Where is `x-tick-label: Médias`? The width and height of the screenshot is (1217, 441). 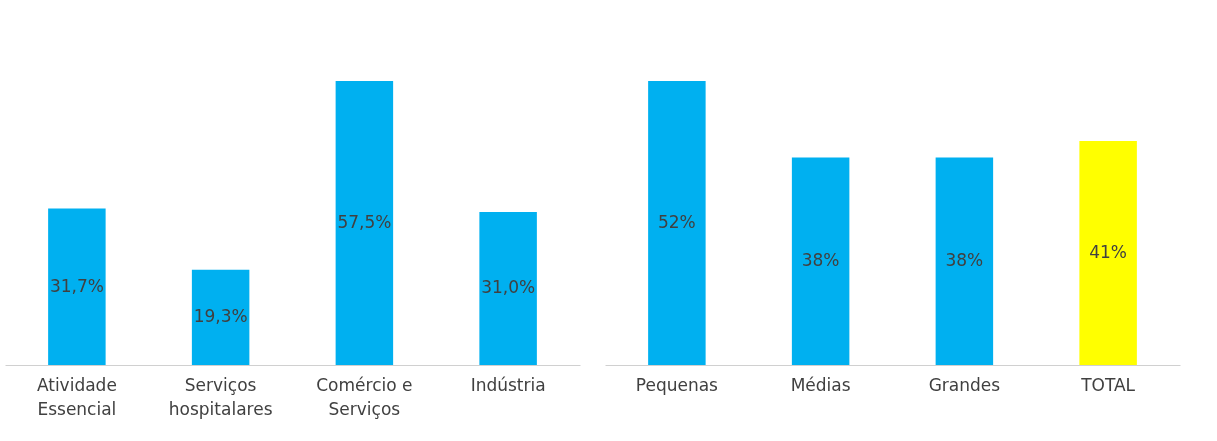 x-tick-label: Médias is located at coordinates (820, 384).